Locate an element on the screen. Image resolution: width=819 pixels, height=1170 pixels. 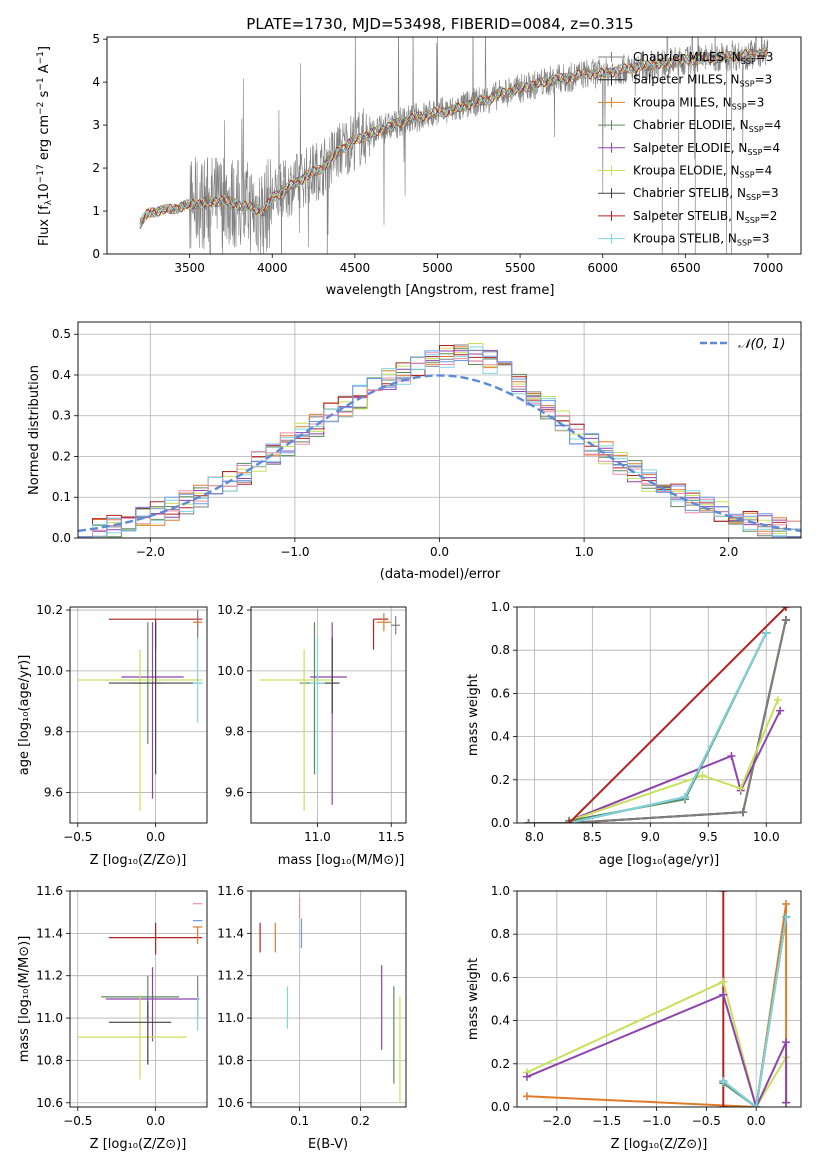
y-tick-label: 1 is located at coordinates (96, 211).